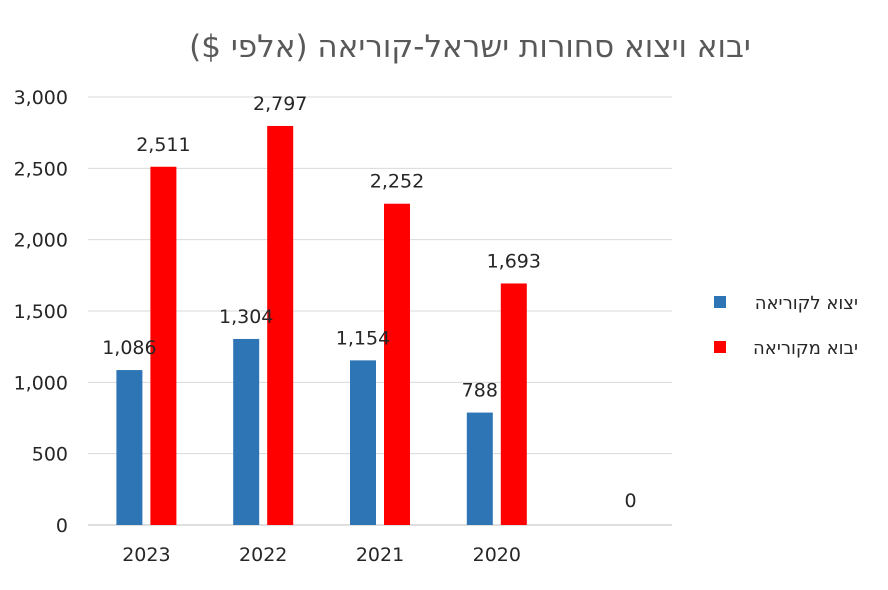 This screenshot has width=888, height=590. What do you see at coordinates (397, 182) in the screenshot?
I see `data-label-import: 2,252` at bounding box center [397, 182].